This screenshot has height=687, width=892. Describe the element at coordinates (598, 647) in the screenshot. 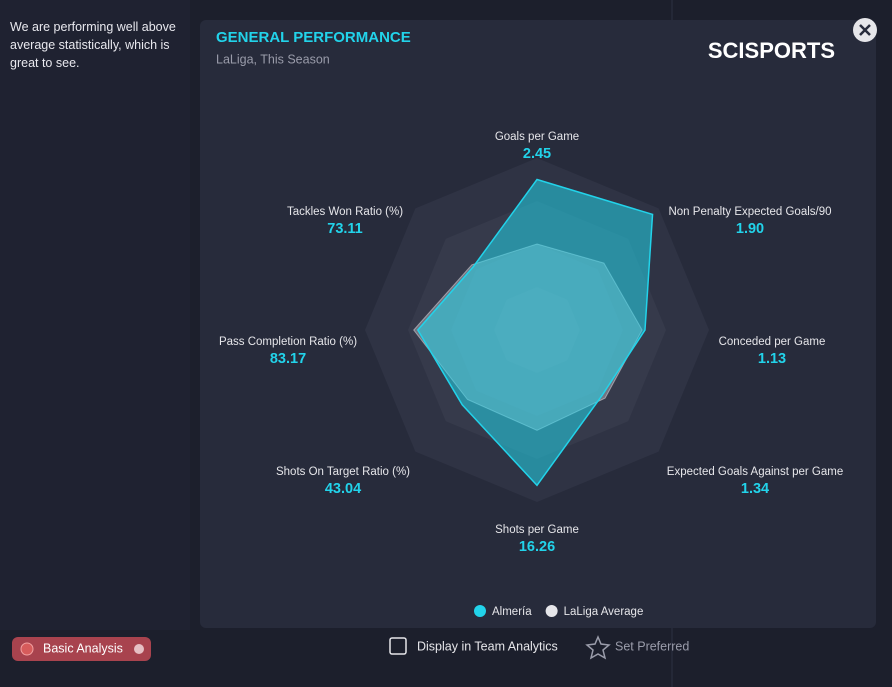

I see `star-icon` at that location.